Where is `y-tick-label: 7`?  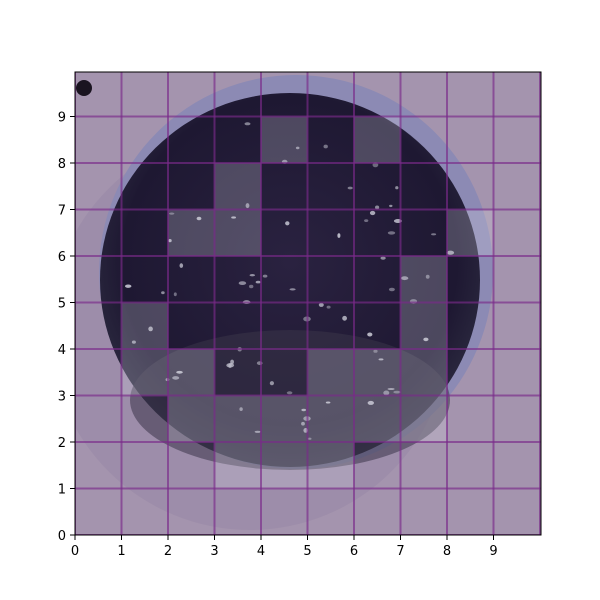
y-tick-label: 7 is located at coordinates (62, 211).